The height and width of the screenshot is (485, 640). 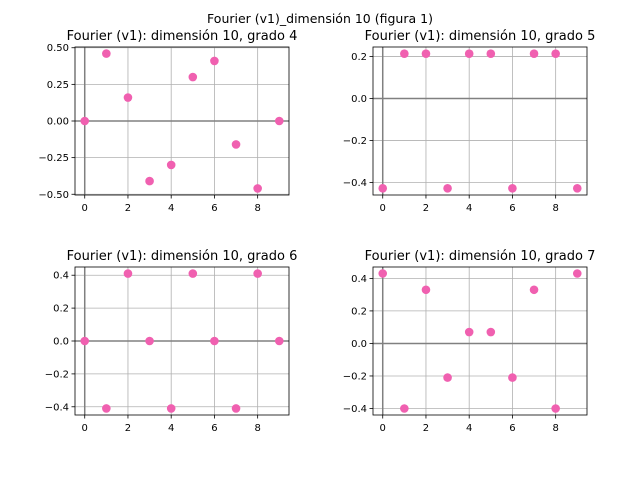 I want to click on y-tick-label: 0.25, so click(x=58, y=85).